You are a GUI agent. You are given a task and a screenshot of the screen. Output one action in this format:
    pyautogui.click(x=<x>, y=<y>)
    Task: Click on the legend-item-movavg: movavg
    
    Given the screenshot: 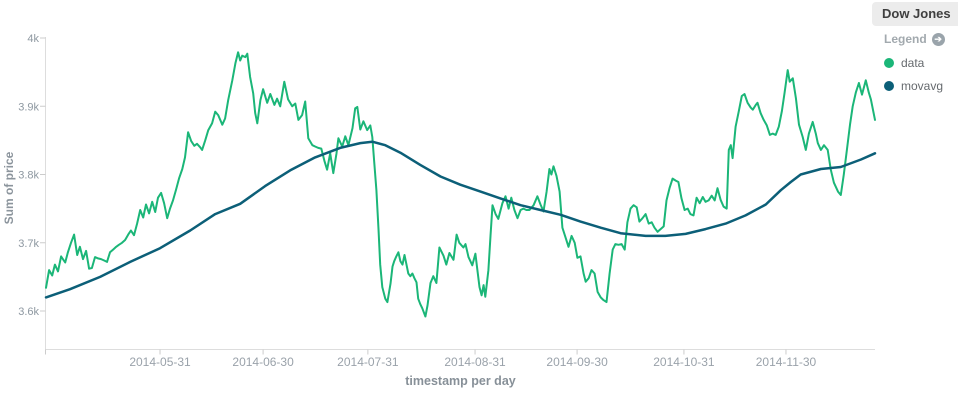 What is the action you would take?
    pyautogui.click(x=914, y=86)
    